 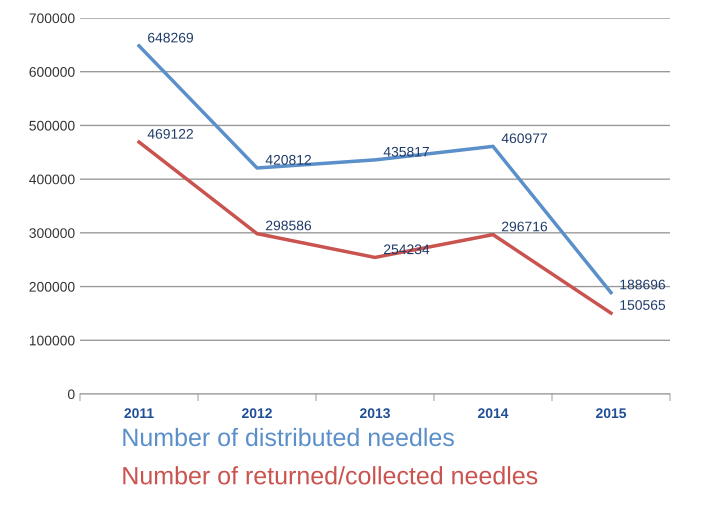 I want to click on y-tick-label: 200000, so click(x=52, y=287).